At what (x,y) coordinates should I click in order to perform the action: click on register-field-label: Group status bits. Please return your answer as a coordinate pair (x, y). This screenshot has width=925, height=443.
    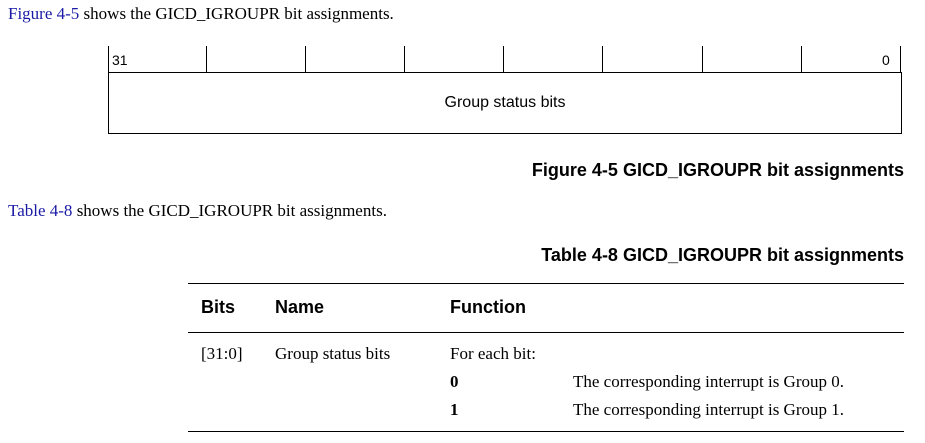
    Looking at the image, I should click on (505, 102).